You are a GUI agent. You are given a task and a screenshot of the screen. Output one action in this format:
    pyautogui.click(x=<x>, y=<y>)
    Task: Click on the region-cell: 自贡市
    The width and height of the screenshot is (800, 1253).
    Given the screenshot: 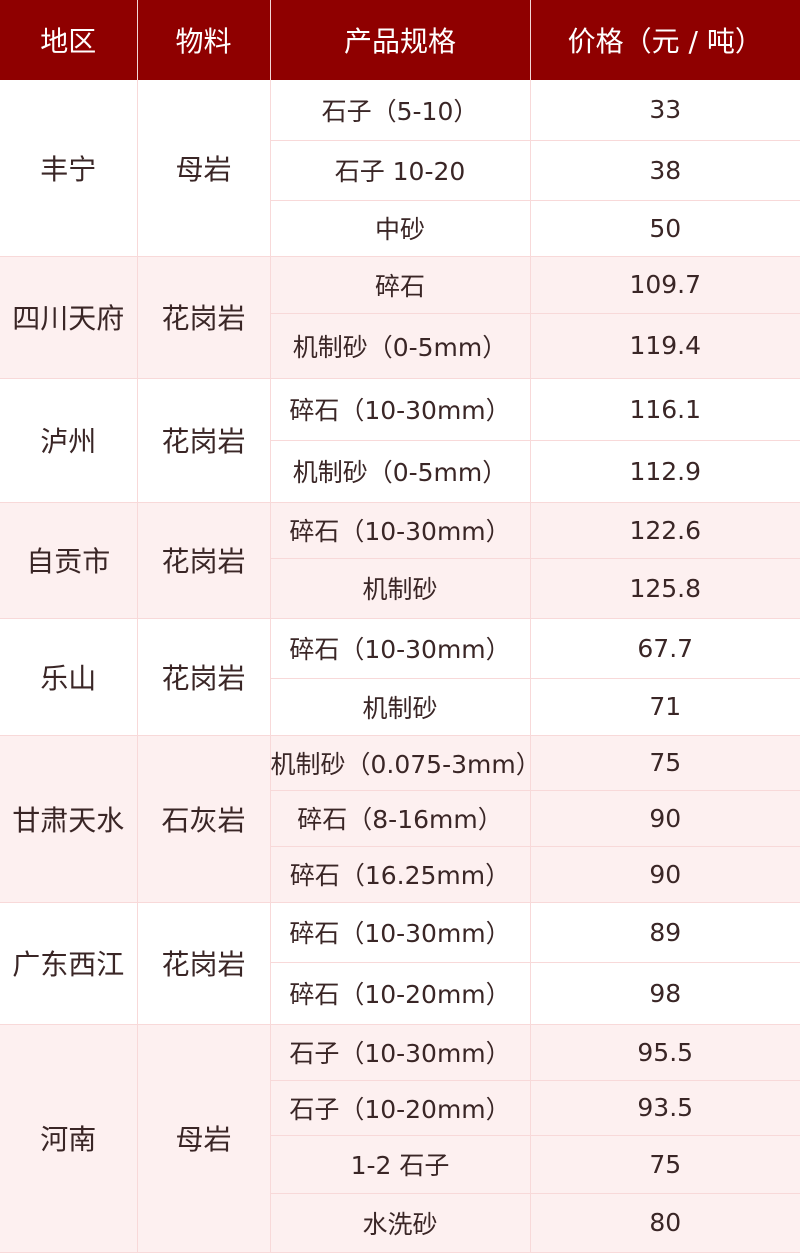 What is the action you would take?
    pyautogui.click(x=69, y=560)
    